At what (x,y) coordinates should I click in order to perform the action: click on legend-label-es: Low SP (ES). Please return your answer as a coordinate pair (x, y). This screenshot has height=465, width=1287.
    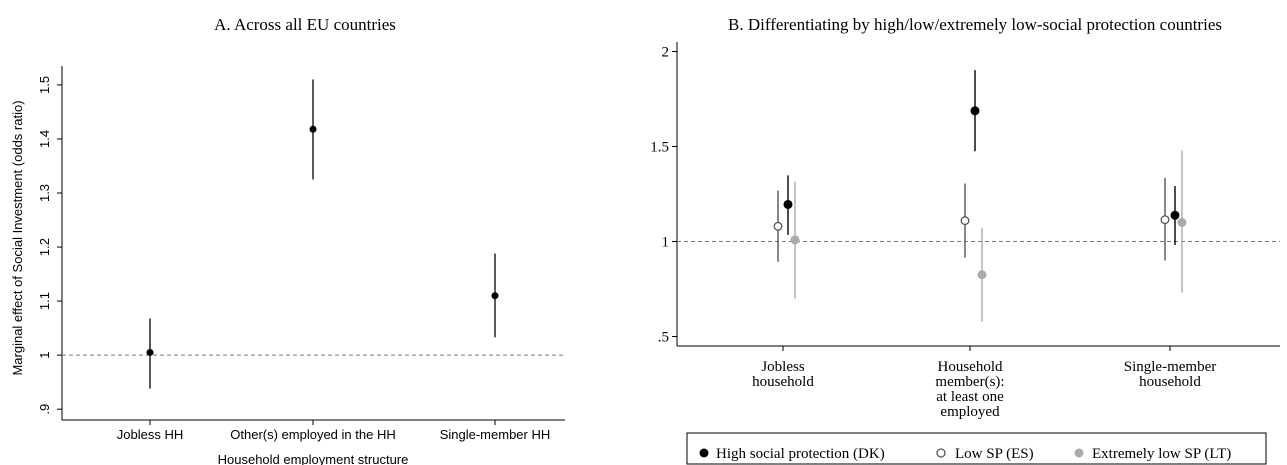
    Looking at the image, I should click on (994, 454).